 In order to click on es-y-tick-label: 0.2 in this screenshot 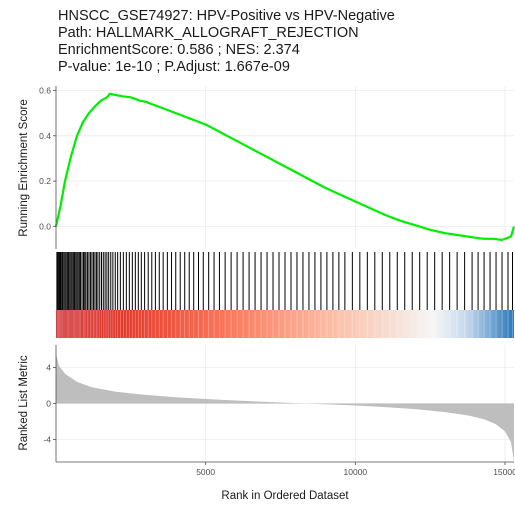, I will do `click(45, 181)`.